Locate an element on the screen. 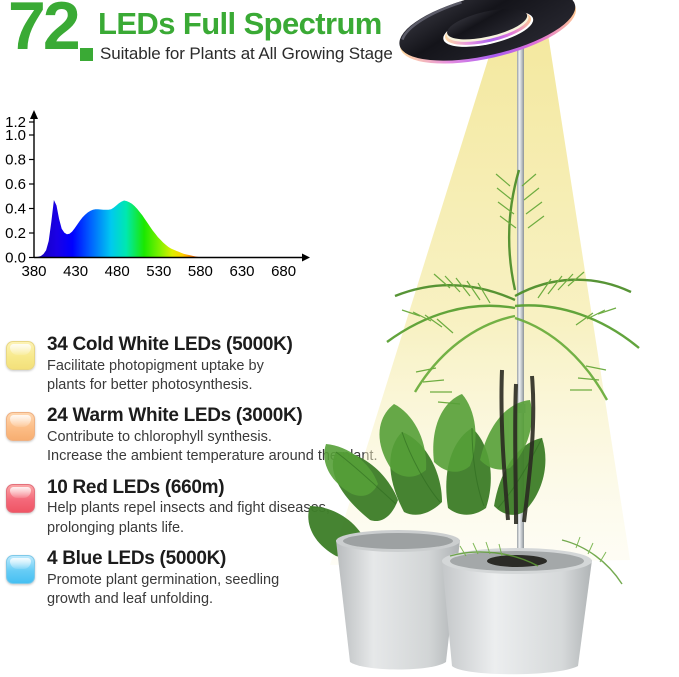  y-tick-label: 0.2 is located at coordinates (15, 233).